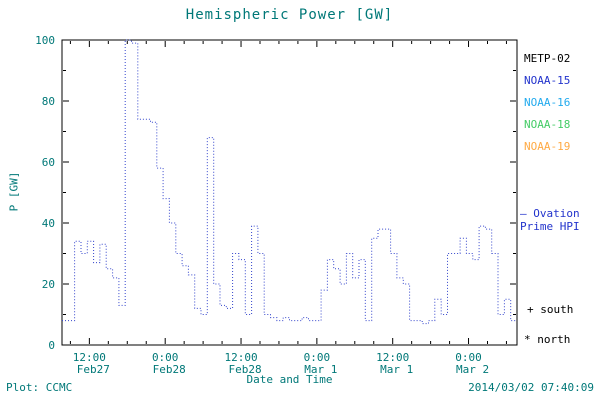  I want to click on ovation-label-line2: Prime HPI, so click(550, 226).